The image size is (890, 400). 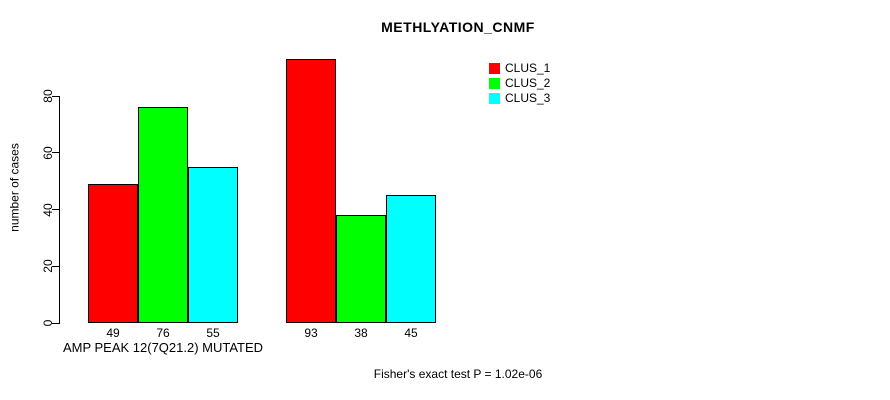 I want to click on bar-value-label: 76, so click(x=163, y=333).